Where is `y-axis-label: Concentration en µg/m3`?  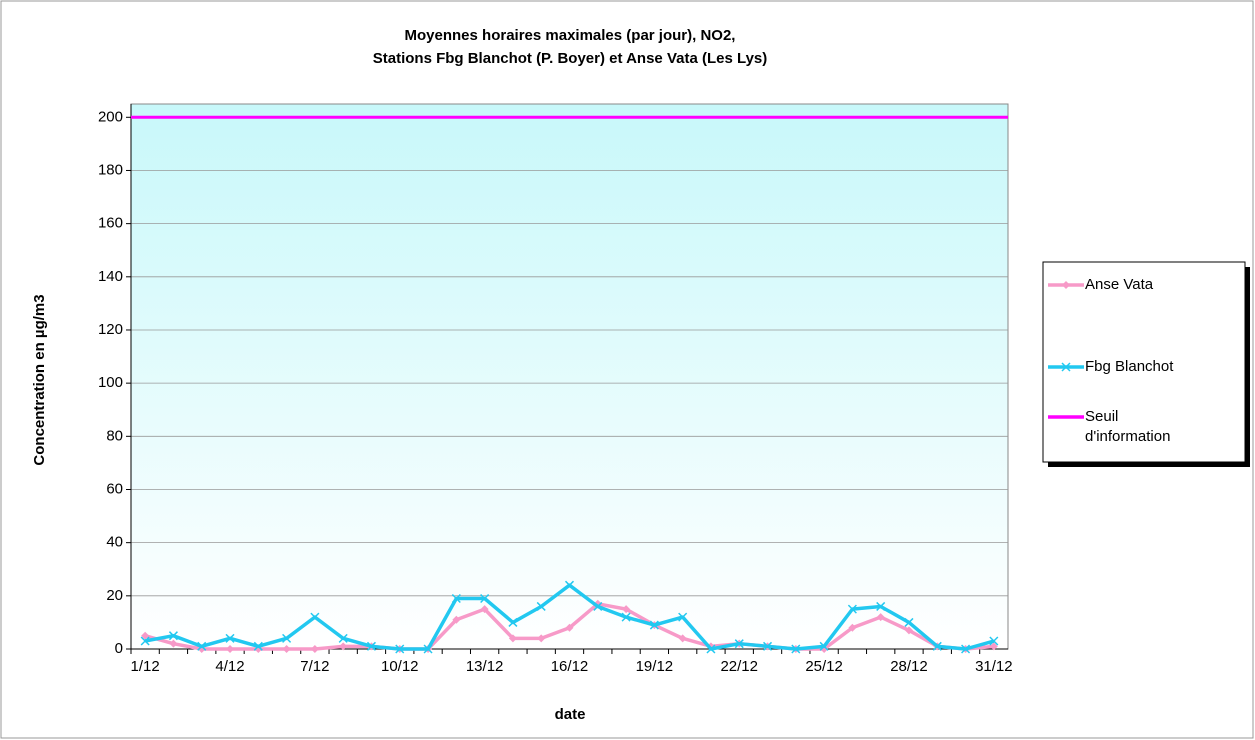 y-axis-label: Concentration en µg/m3 is located at coordinates (39, 379).